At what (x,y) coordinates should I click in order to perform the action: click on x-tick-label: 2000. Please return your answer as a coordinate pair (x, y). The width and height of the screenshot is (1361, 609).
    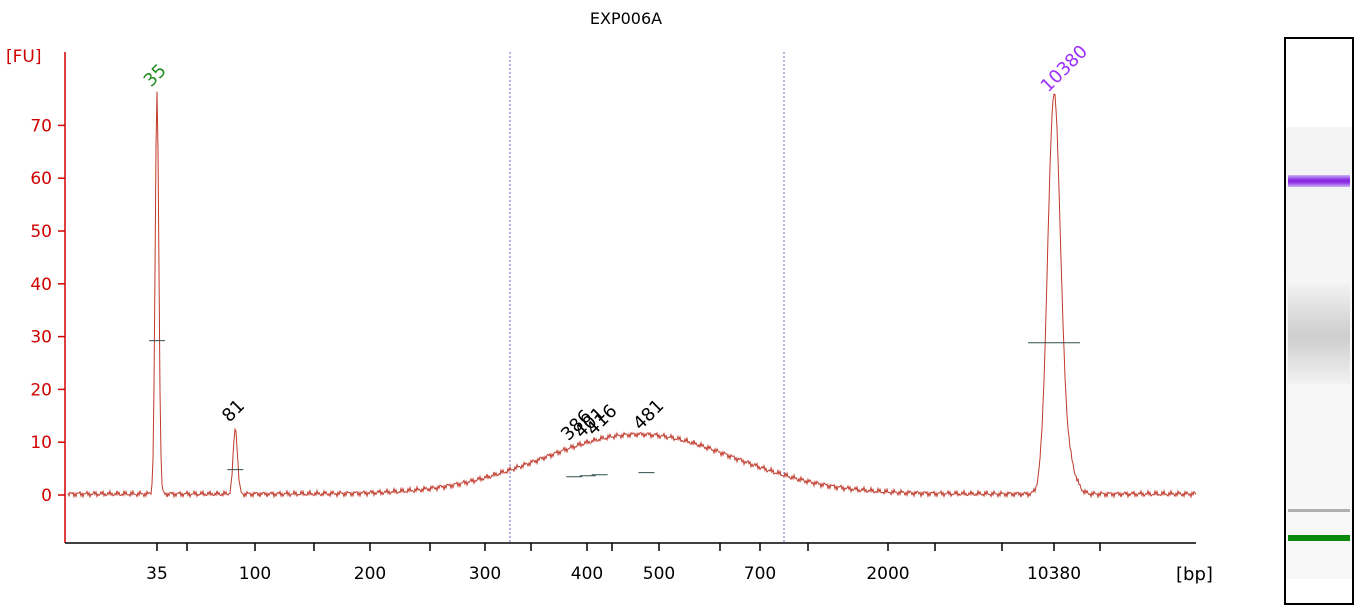
    Looking at the image, I should click on (887, 574).